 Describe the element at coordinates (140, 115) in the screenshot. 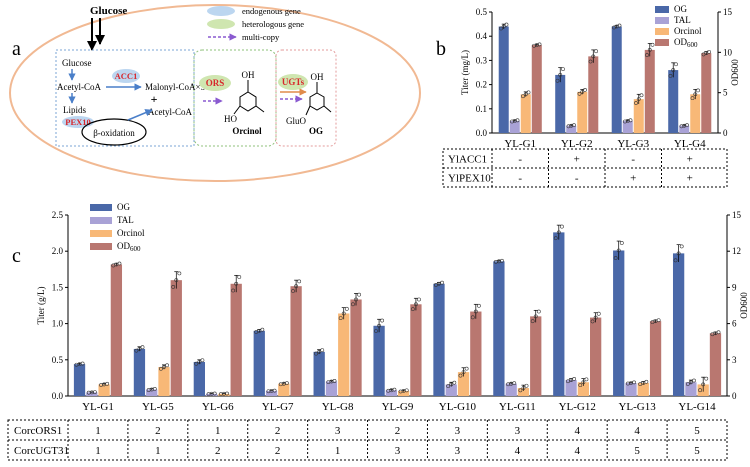

I see `beta-to-acetyl-arrow` at that location.